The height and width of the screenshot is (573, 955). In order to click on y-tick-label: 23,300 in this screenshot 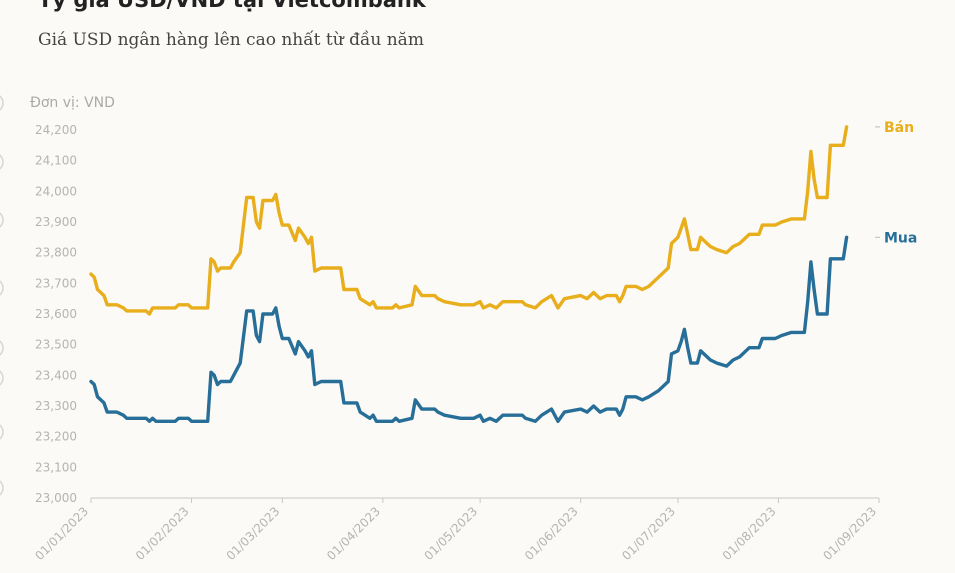, I will do `click(56, 406)`.